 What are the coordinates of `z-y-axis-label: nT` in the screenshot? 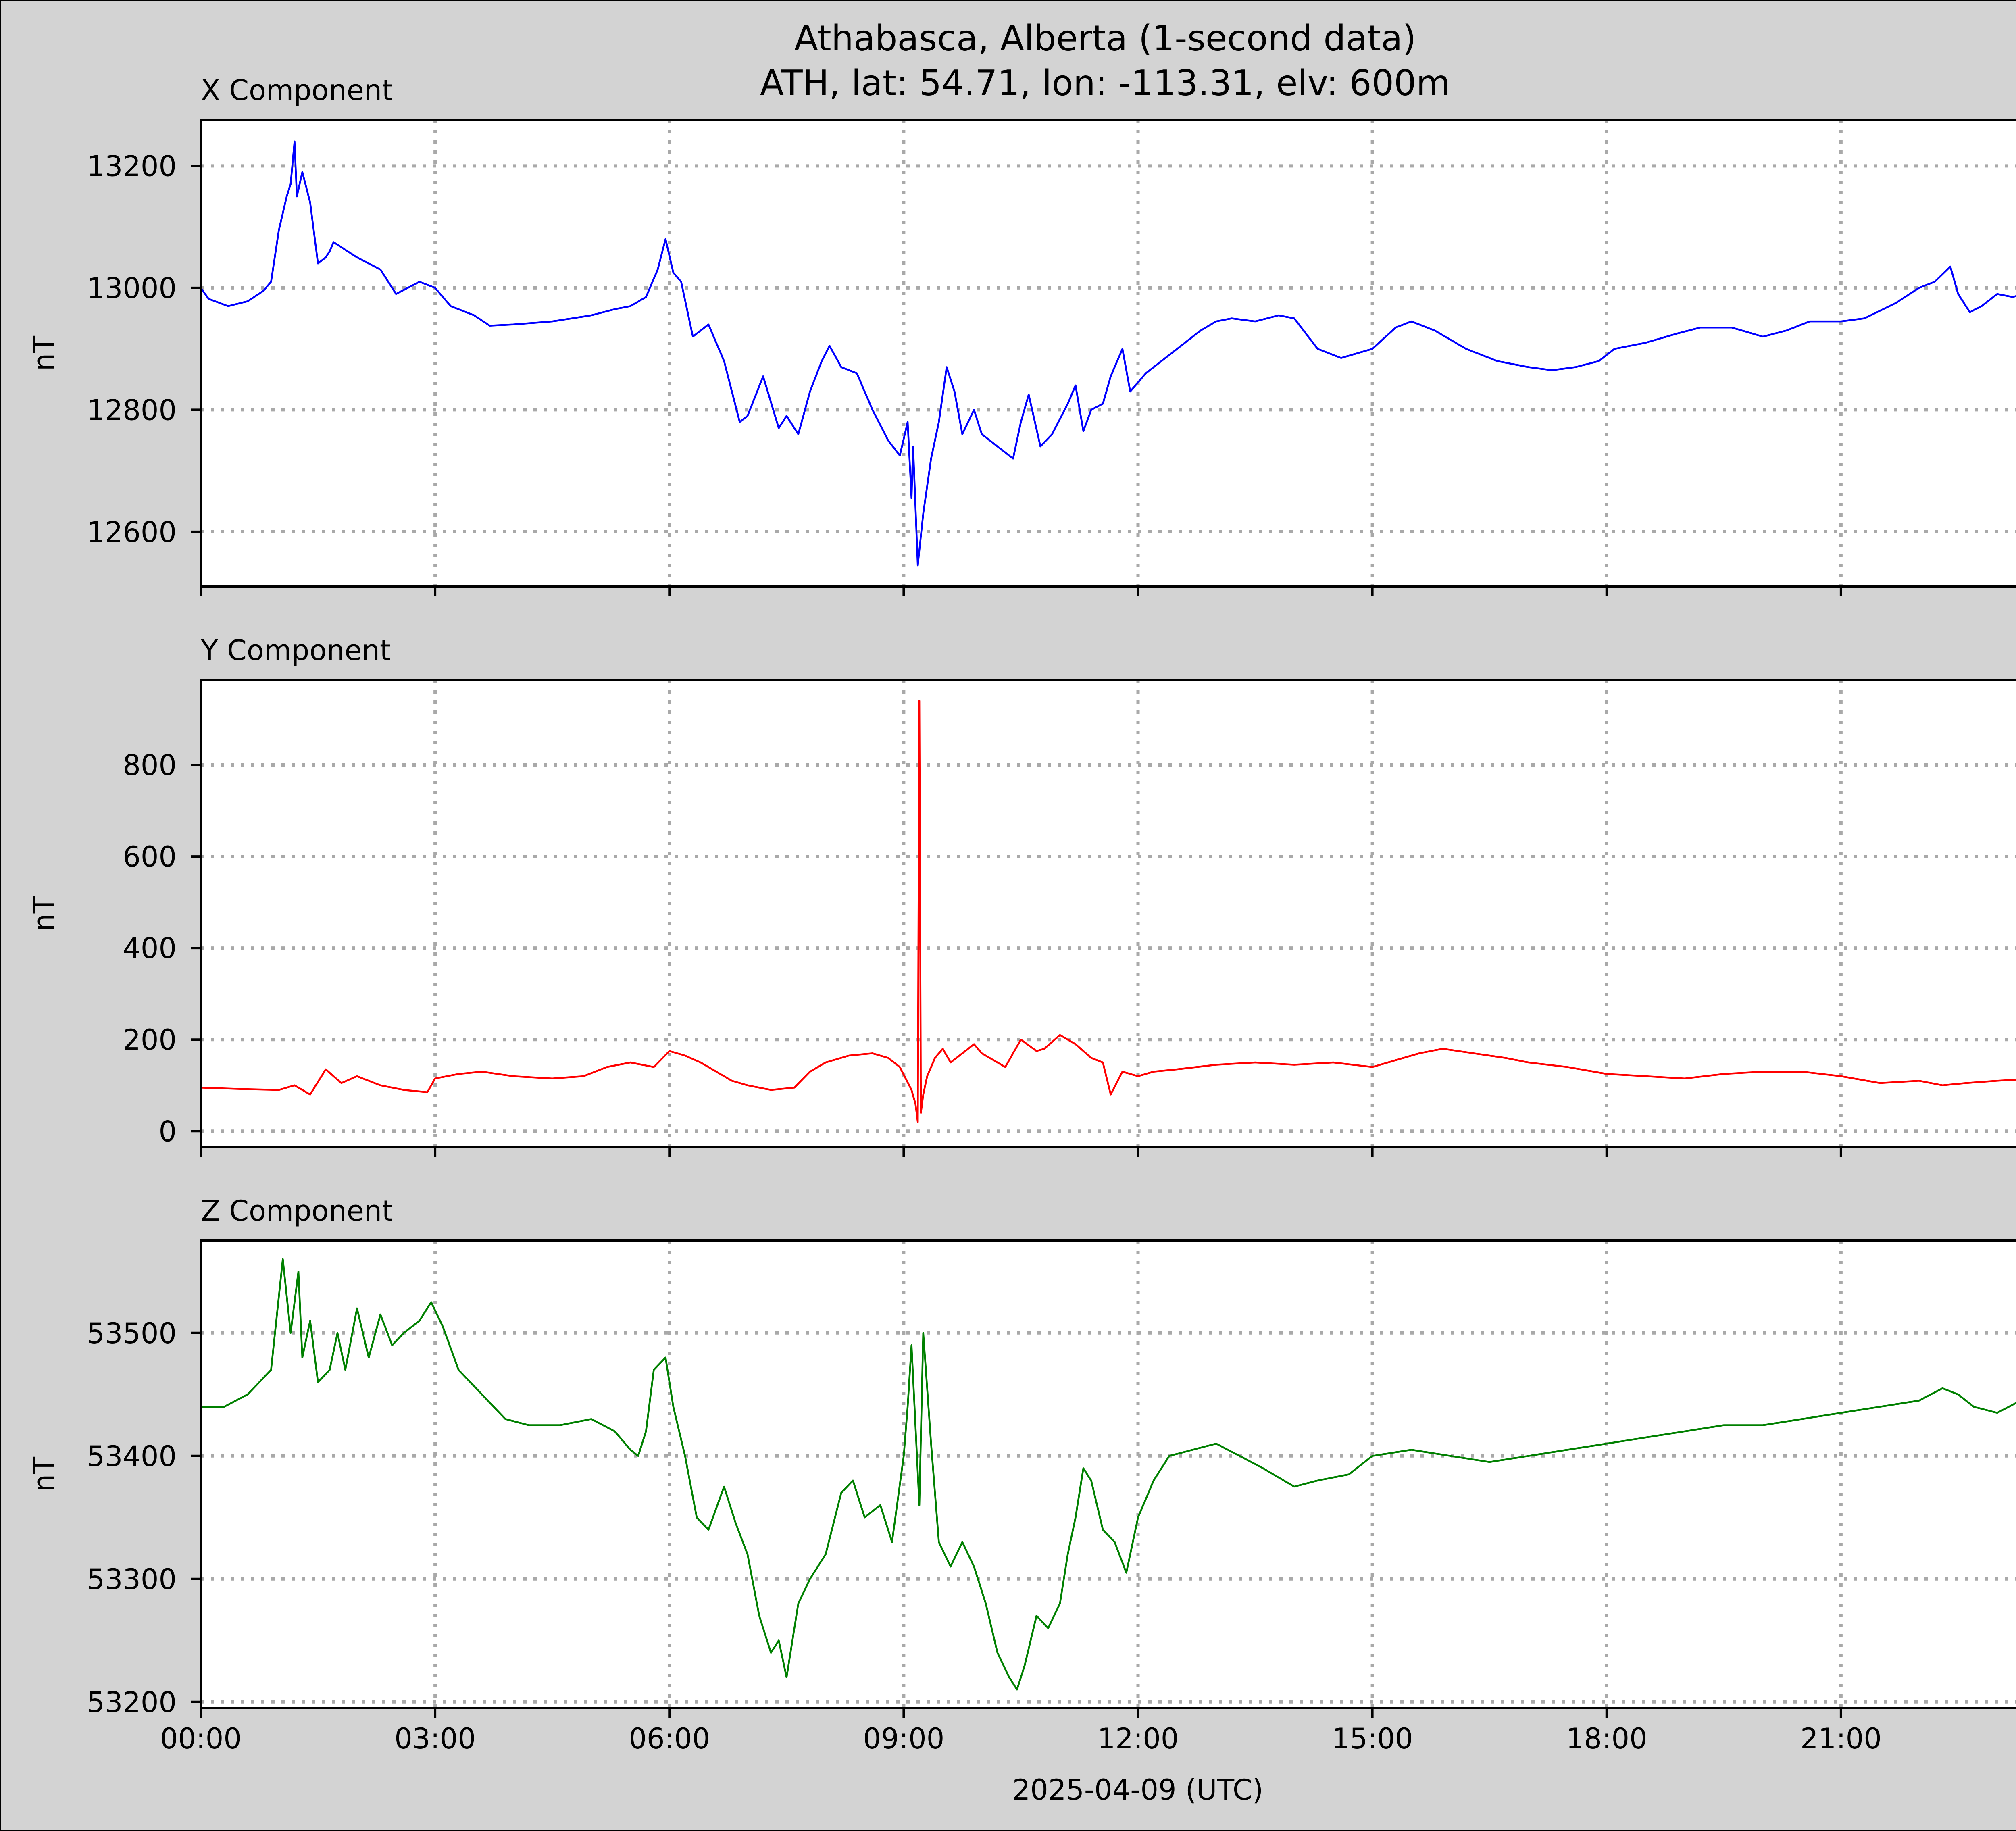 It's located at (43, 1474).